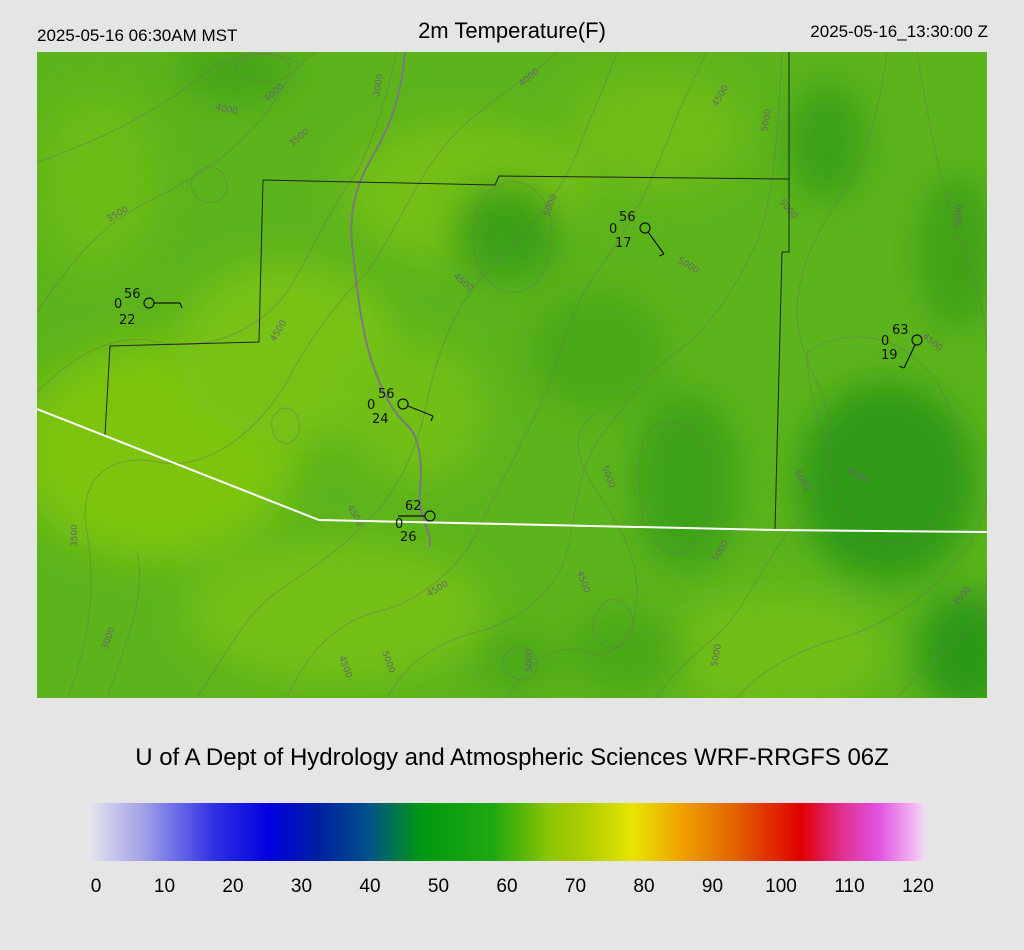 The image size is (1024, 950). I want to click on colorbar-tick-label: 20, so click(233, 886).